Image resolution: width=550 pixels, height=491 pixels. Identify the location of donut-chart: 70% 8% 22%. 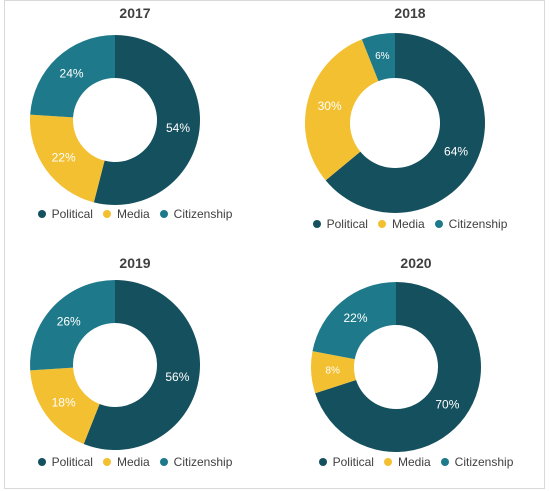
(396, 367).